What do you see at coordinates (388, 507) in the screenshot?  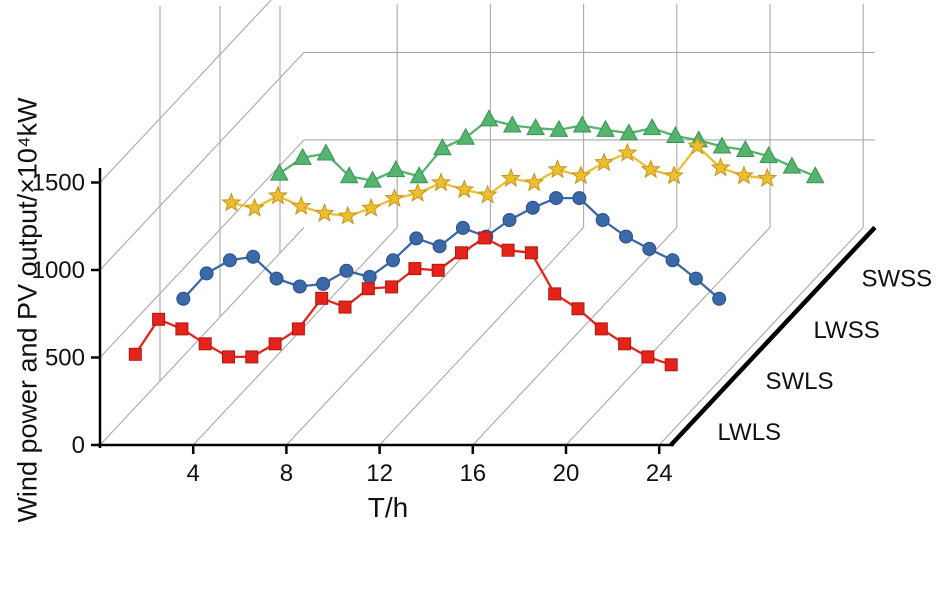 I see `x-axis-title: T/h` at bounding box center [388, 507].